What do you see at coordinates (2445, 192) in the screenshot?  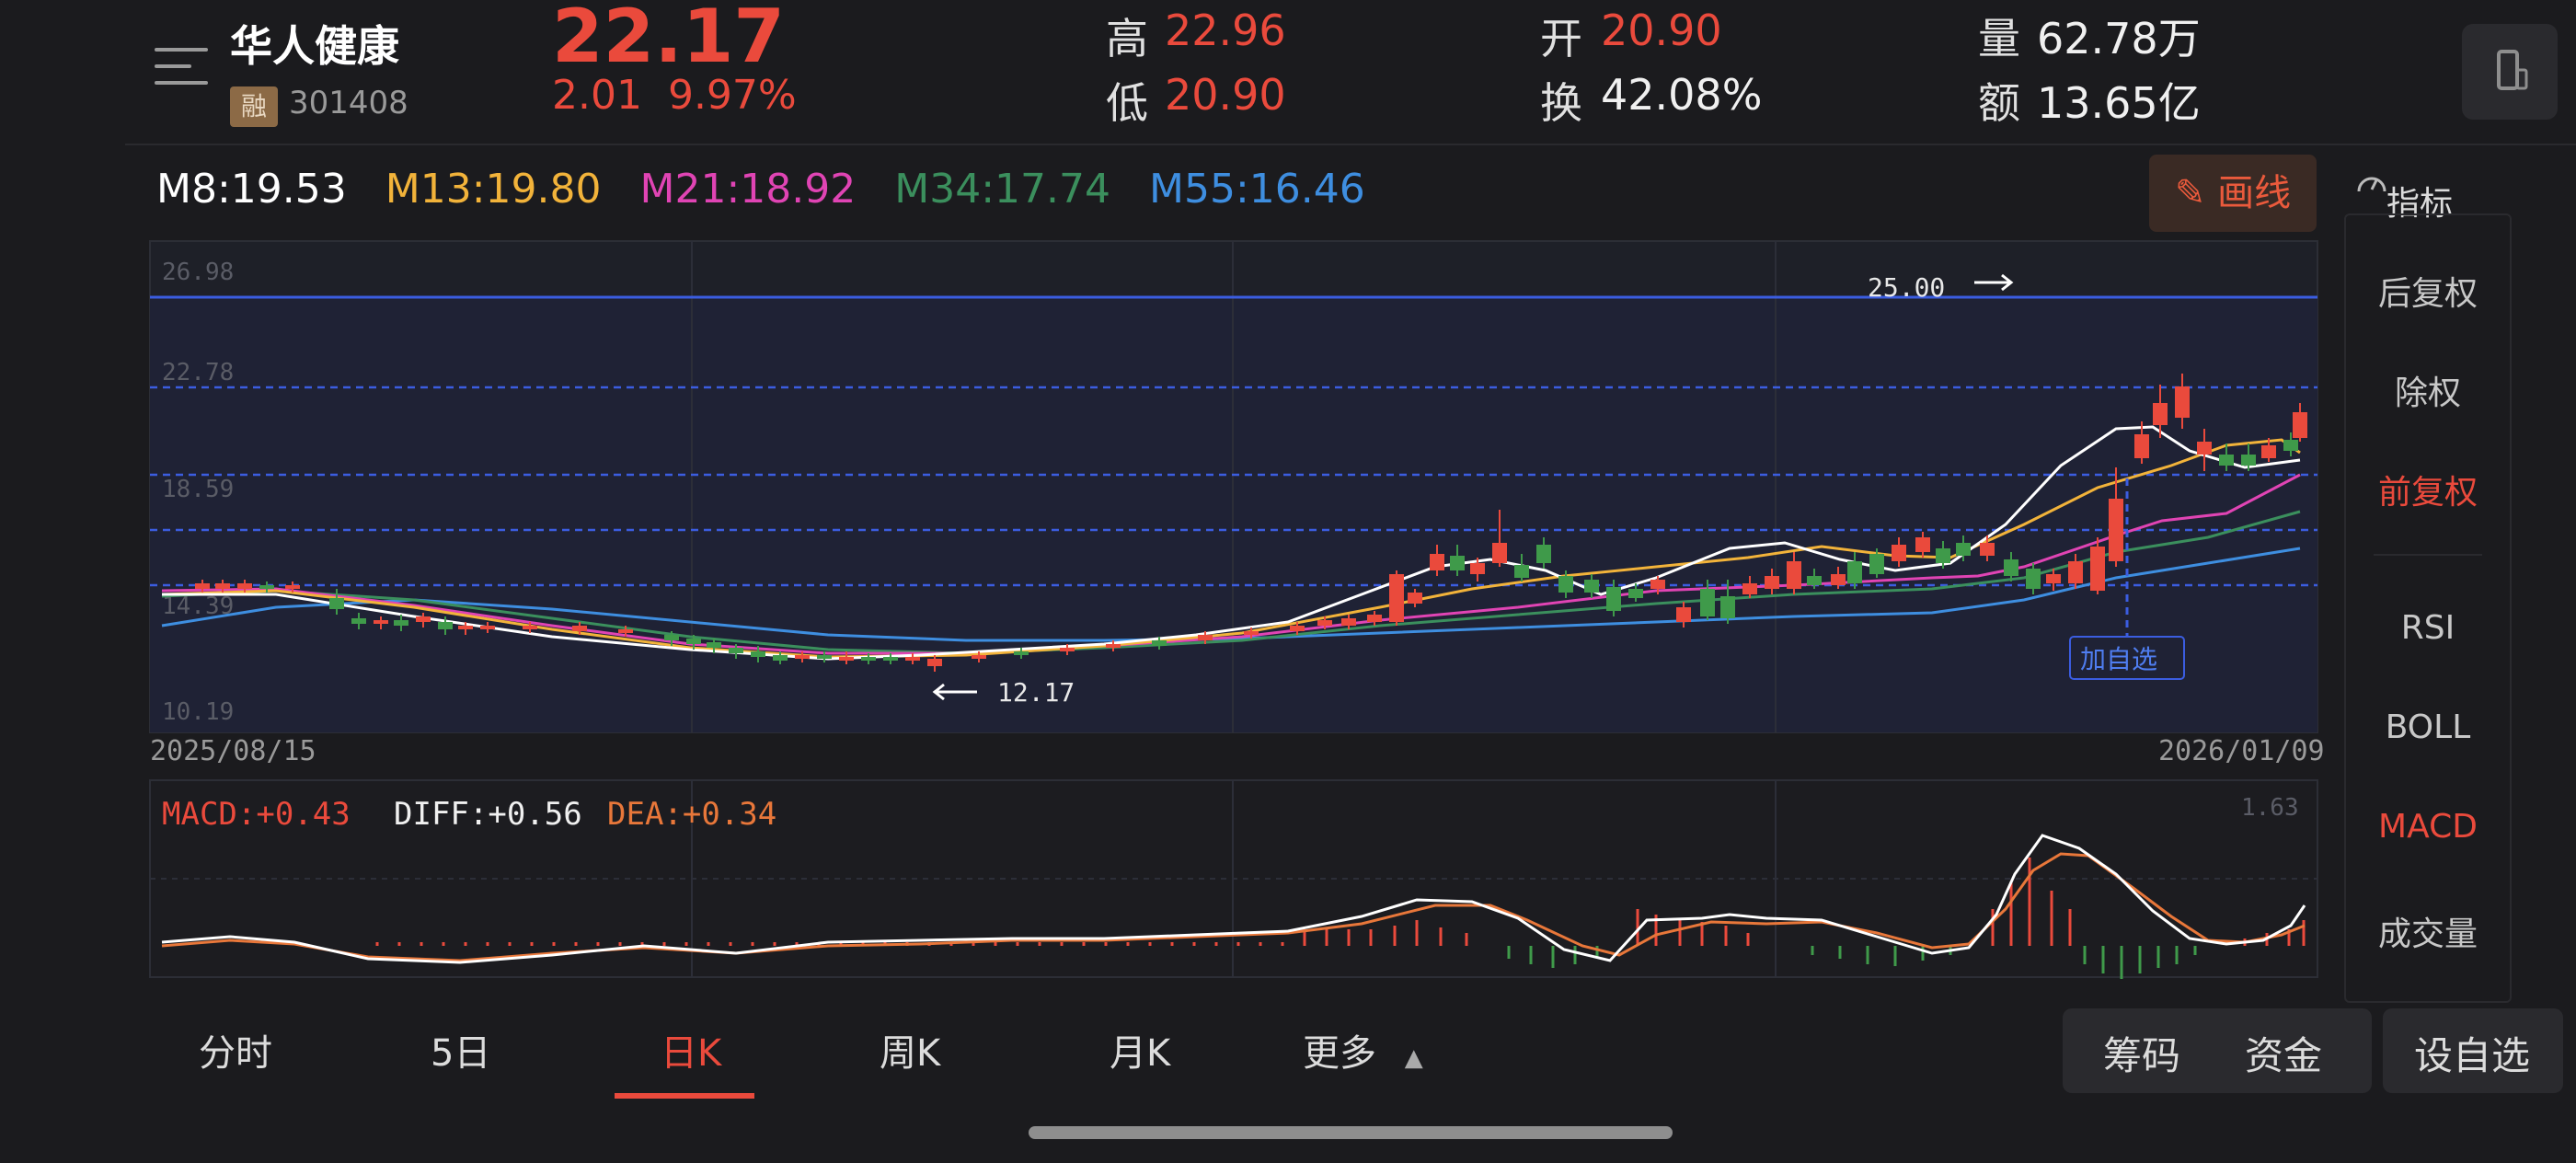 I see `indicator-header: 指标` at bounding box center [2445, 192].